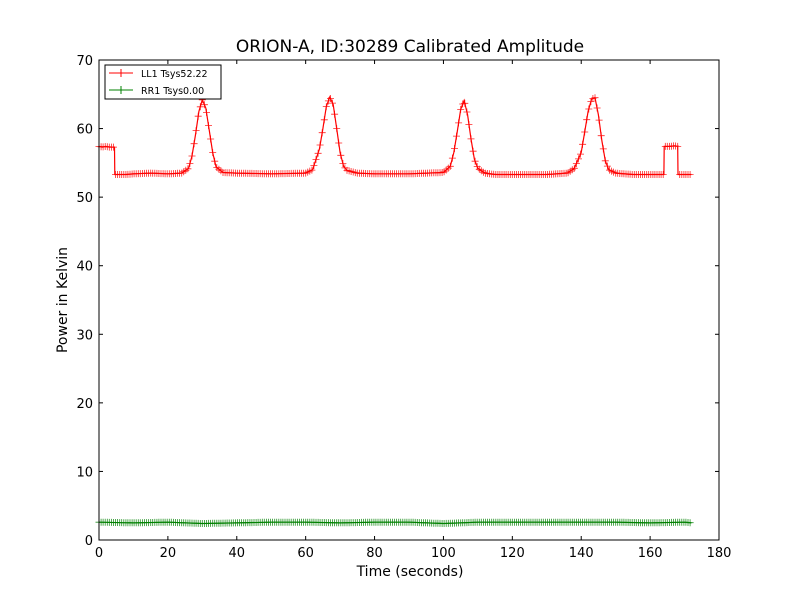 The width and height of the screenshot is (800, 600). Describe the element at coordinates (84, 61) in the screenshot. I see `y-tick-label: 70` at that location.